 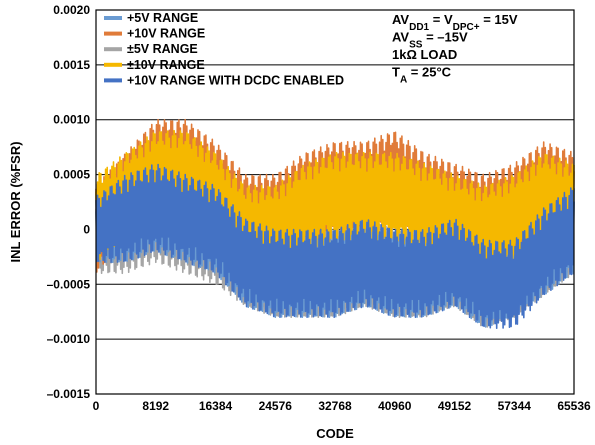 I want to click on x-tick-label: 32768, so click(x=335, y=406).